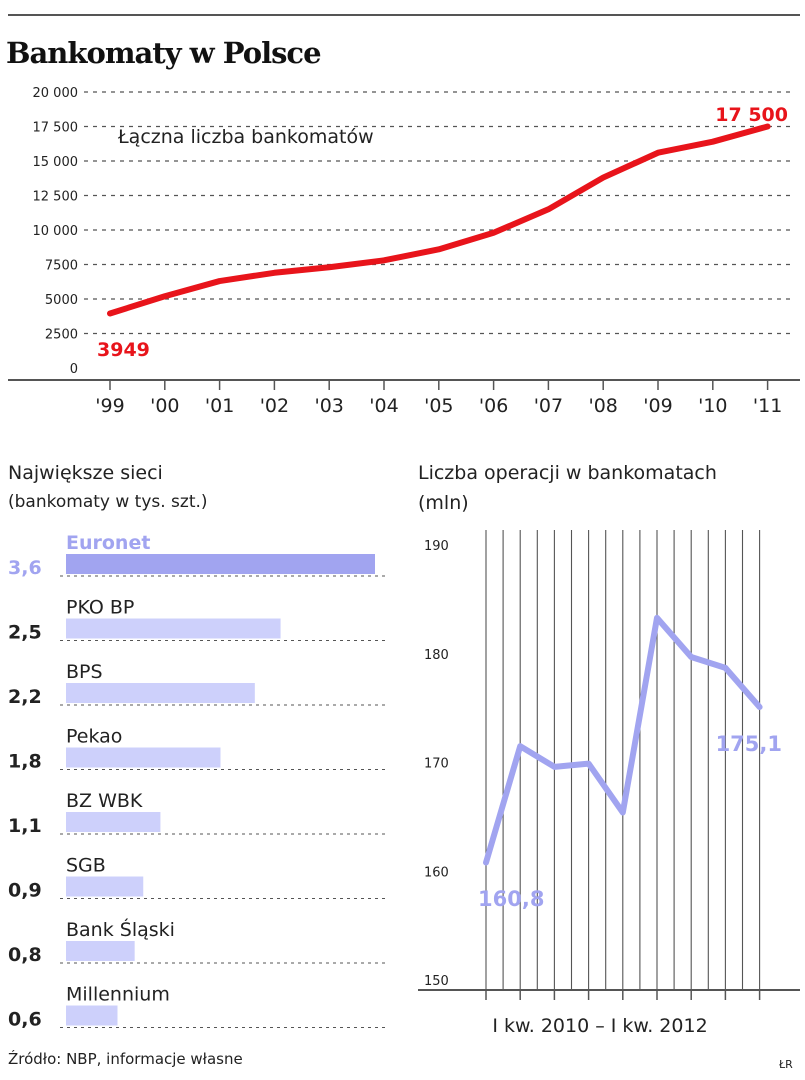  What do you see at coordinates (125, 1059) in the screenshot?
I see `source-note: Źródło: NBP, informacje własne` at bounding box center [125, 1059].